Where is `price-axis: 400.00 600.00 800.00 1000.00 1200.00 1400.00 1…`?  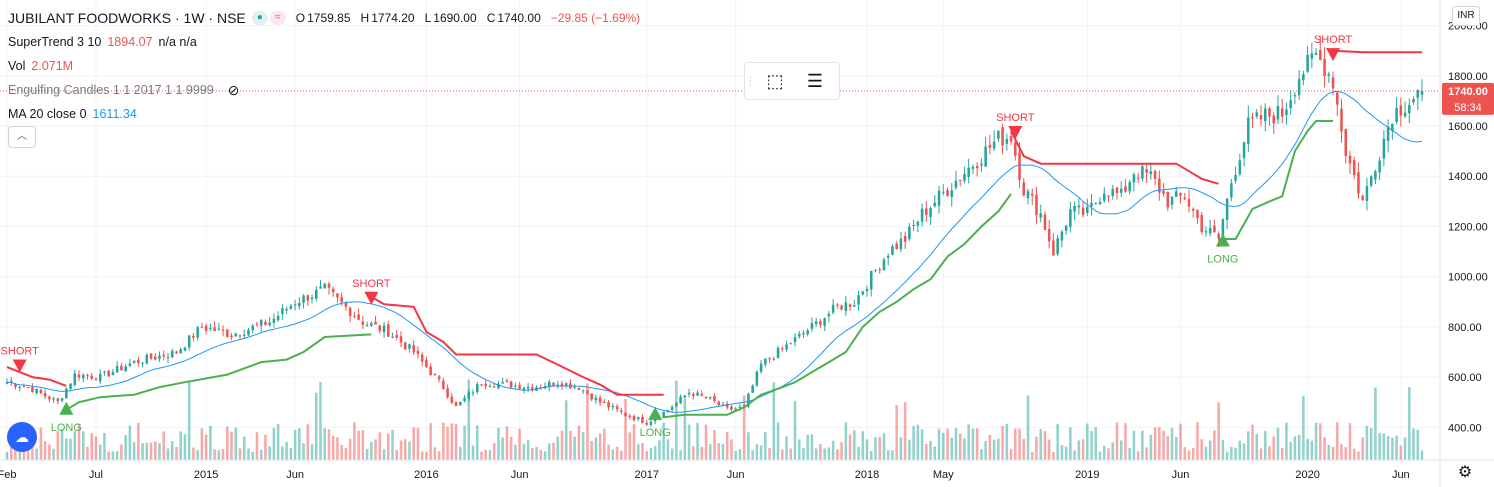
price-axis: 400.00 600.00 800.00 1000.00 1200.00 1400.00 1… is located at coordinates (1463, 243).